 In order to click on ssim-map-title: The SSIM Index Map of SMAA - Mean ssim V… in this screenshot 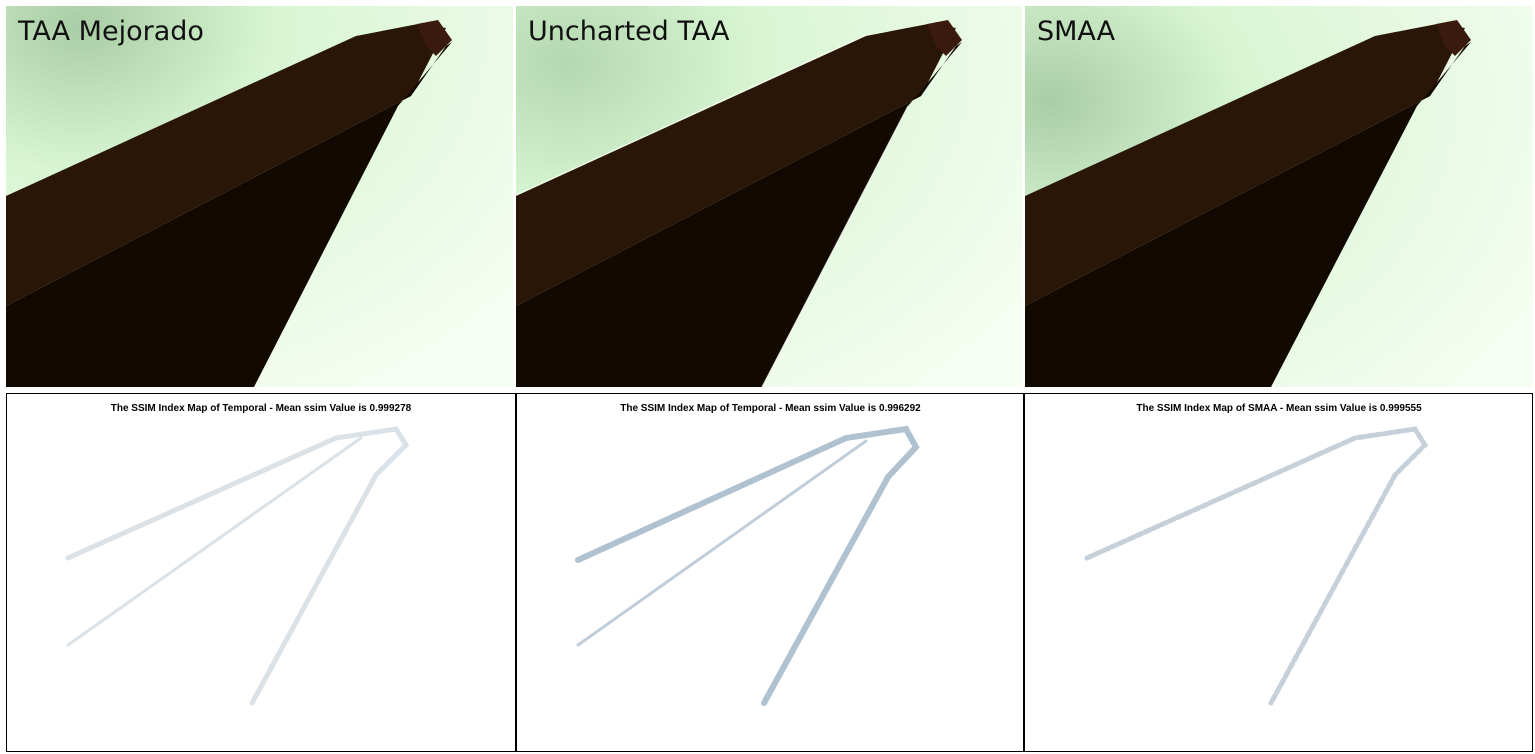, I will do `click(1279, 408)`.